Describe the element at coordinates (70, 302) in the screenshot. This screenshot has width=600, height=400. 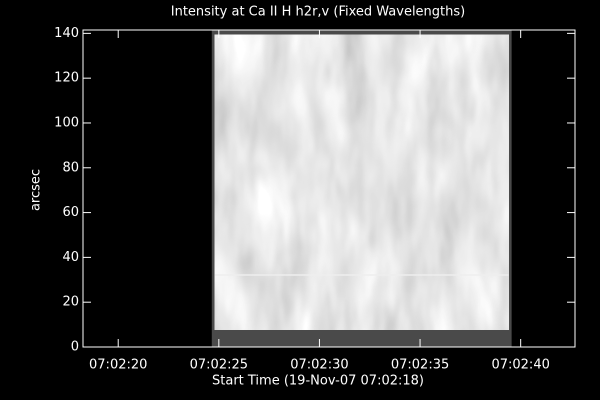
I see `y-tick-label: 20` at that location.